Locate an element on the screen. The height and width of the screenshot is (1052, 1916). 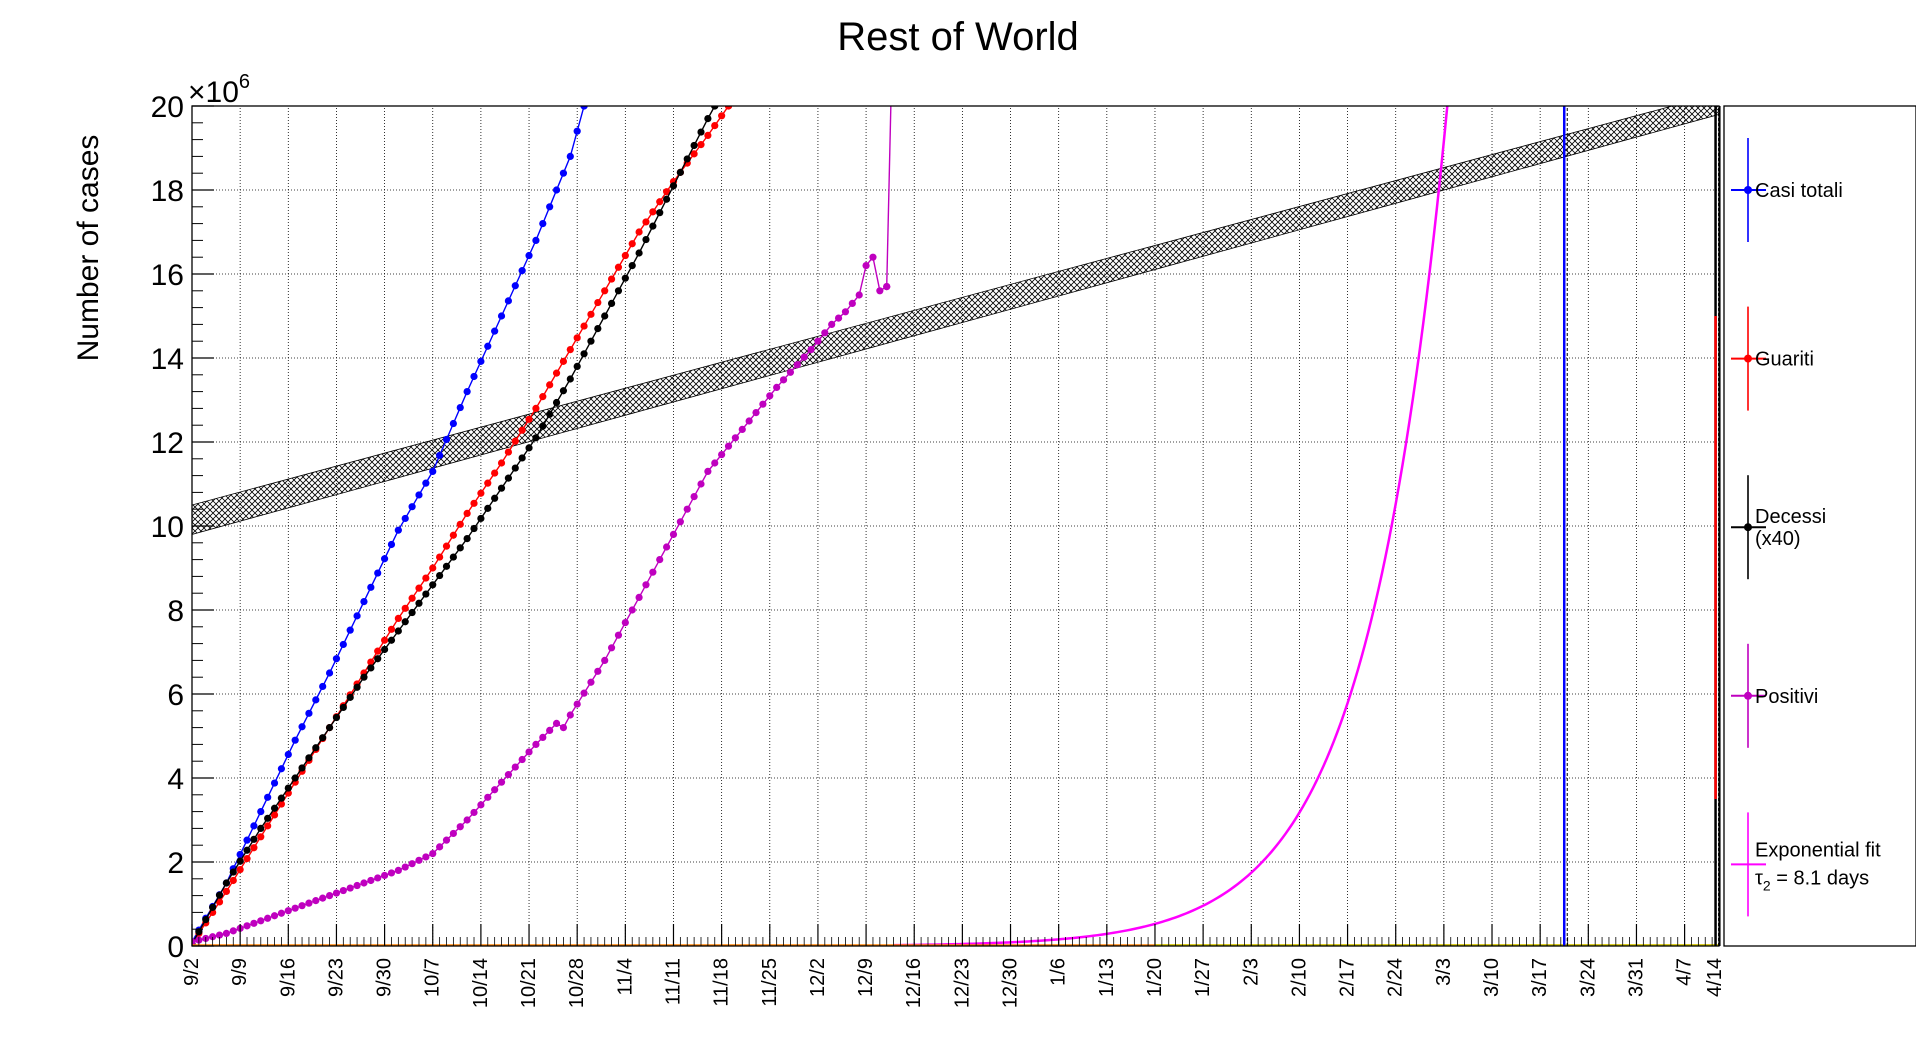
y-tick-label: 14 is located at coordinates (167, 359).